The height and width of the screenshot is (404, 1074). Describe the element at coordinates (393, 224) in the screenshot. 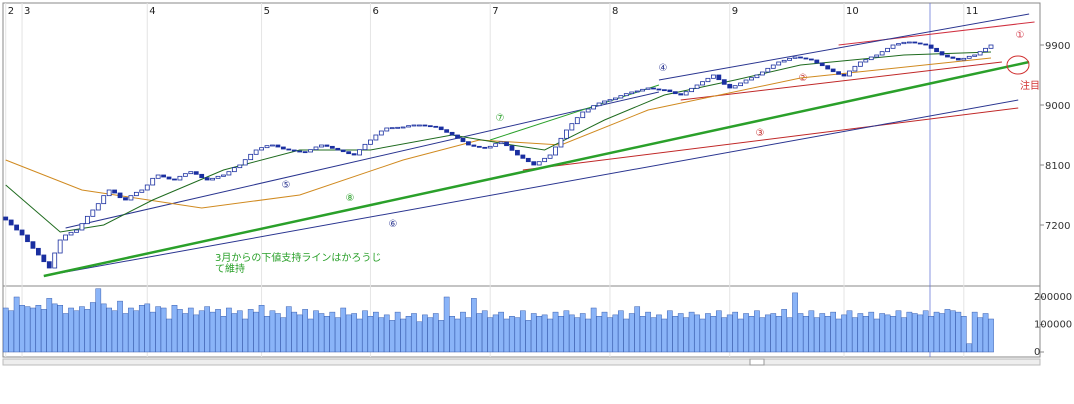

I see `trend-label: ⑥` at that location.